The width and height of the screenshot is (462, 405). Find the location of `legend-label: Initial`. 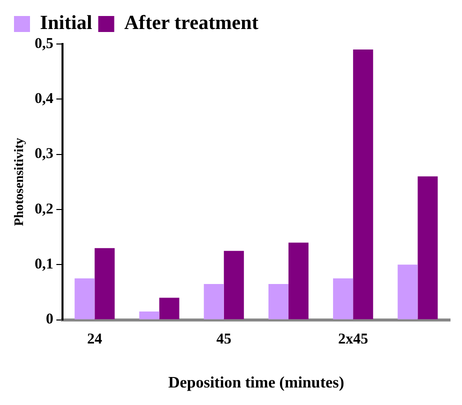

legend-label: Initial is located at coordinates (66, 23).